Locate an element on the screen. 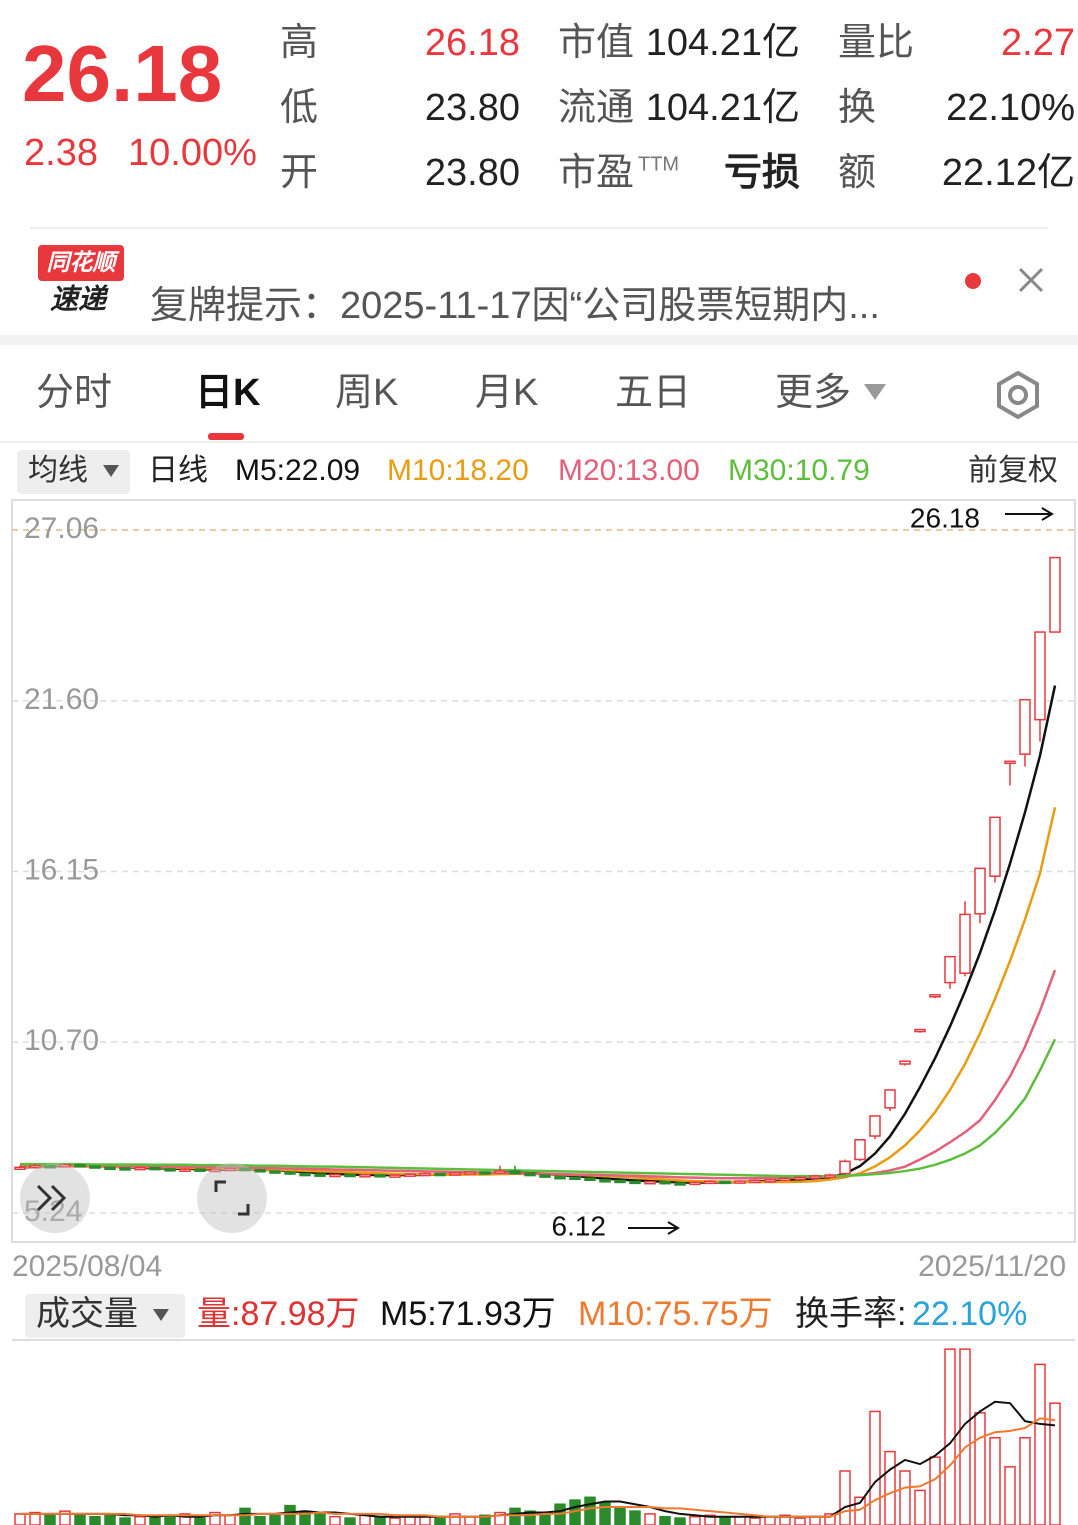  stat-label: 开 is located at coordinates (299, 173).